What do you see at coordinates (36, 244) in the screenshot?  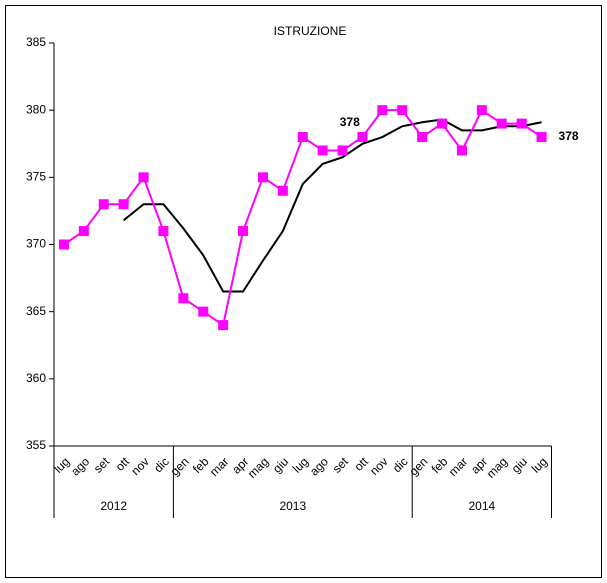 I see `y-tick-label: 370` at bounding box center [36, 244].